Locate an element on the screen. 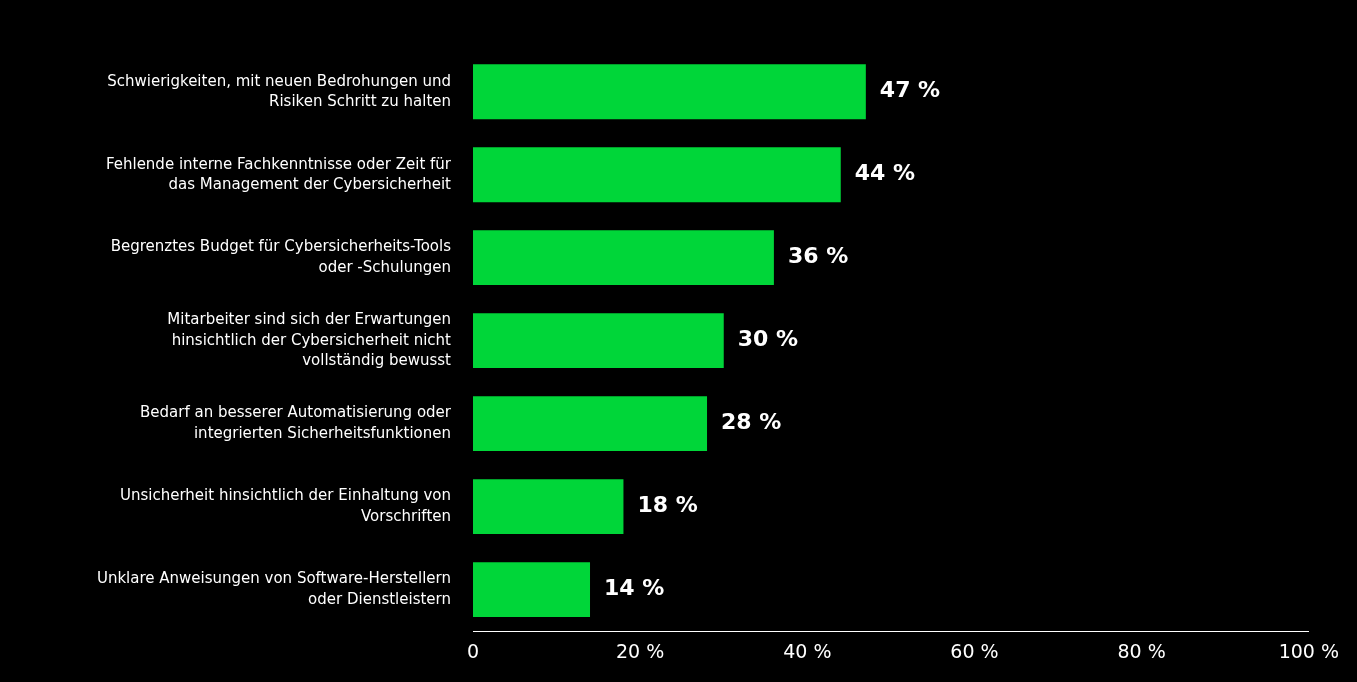  data-label: 18 % is located at coordinates (667, 505).